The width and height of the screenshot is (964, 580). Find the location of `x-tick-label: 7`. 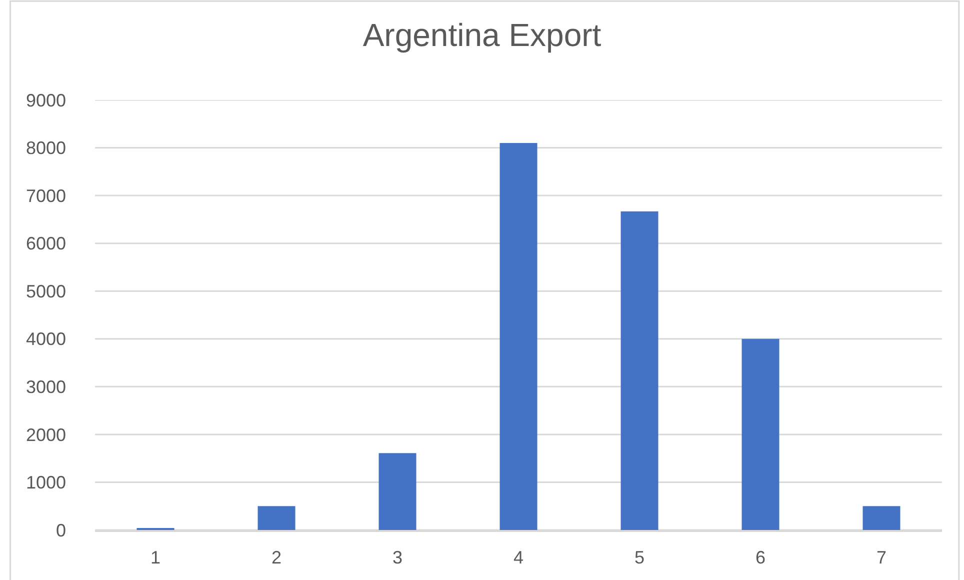

x-tick-label: 7 is located at coordinates (881, 557).